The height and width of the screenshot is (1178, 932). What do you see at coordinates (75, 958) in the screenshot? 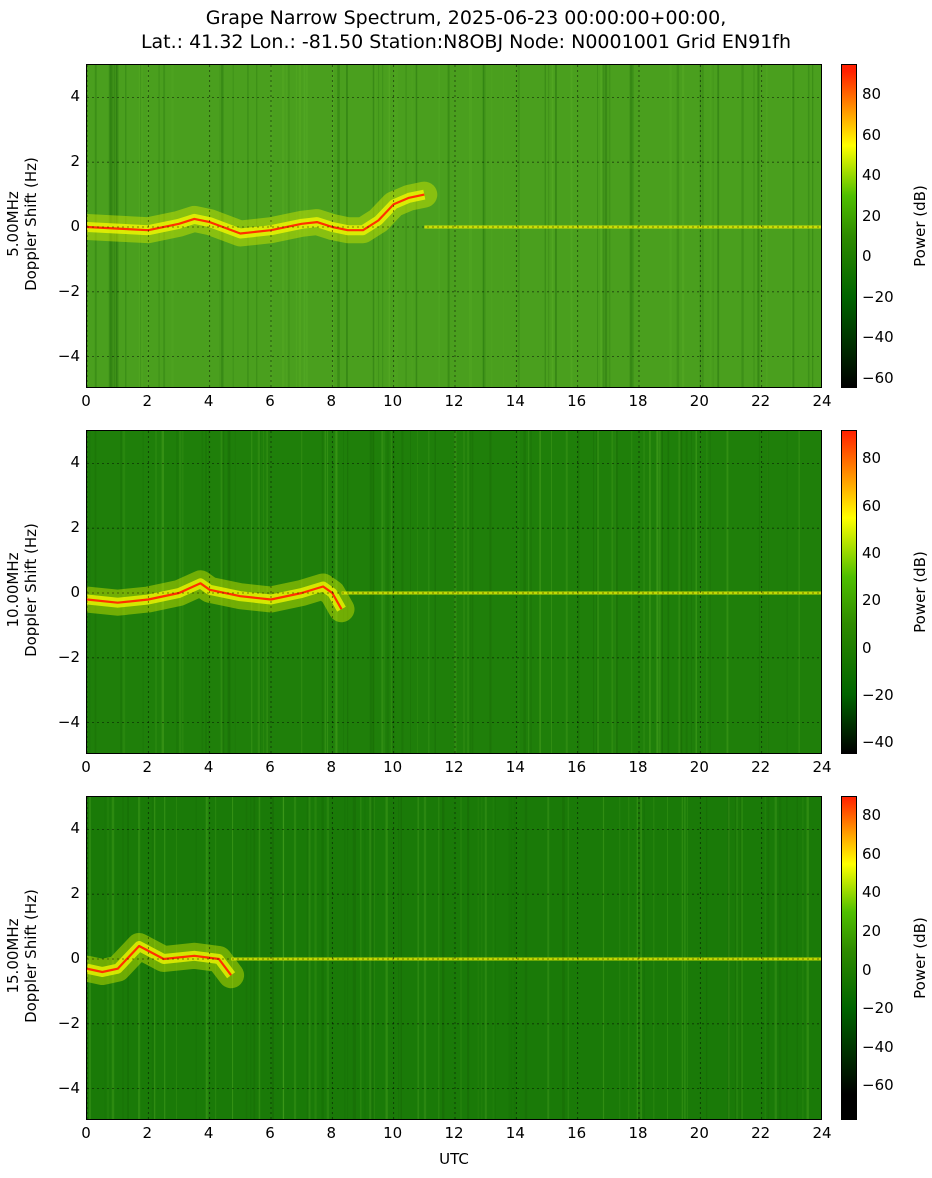
I see `y-tick-label: 0` at bounding box center [75, 958].